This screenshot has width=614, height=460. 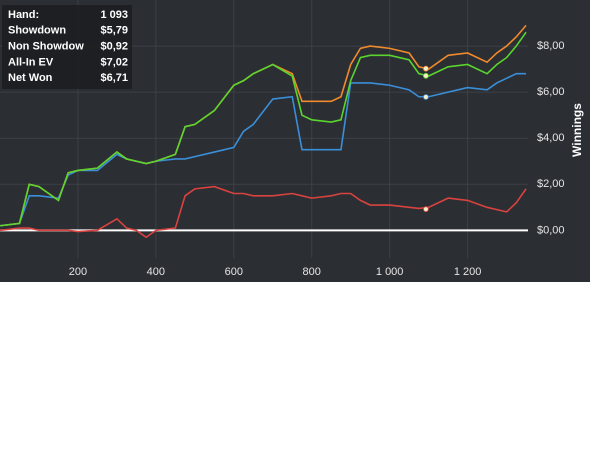 What do you see at coordinates (114, 47) in the screenshot?
I see `tooltip-value: $0,92` at bounding box center [114, 47].